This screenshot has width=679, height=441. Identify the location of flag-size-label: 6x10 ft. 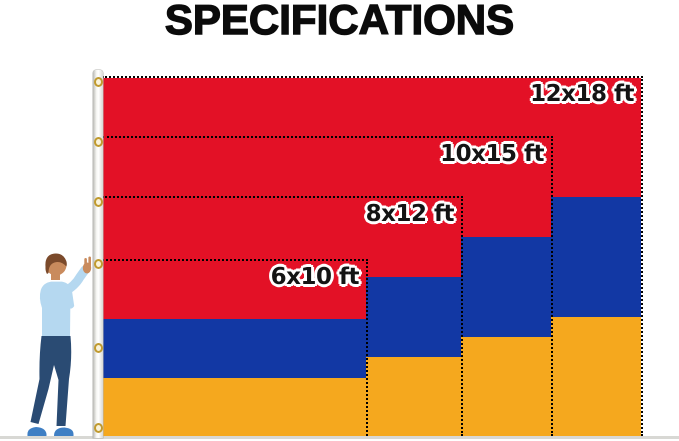
(315, 277).